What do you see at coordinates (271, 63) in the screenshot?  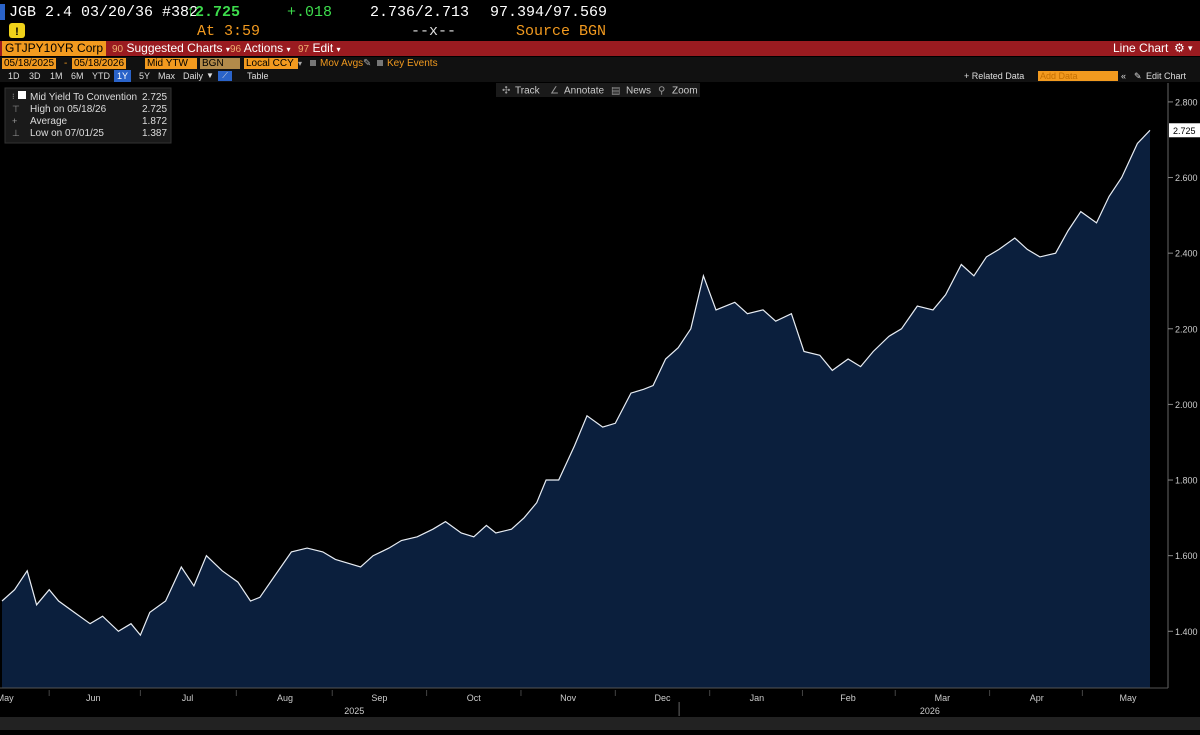 I see `currency-selector: Local CCY` at bounding box center [271, 63].